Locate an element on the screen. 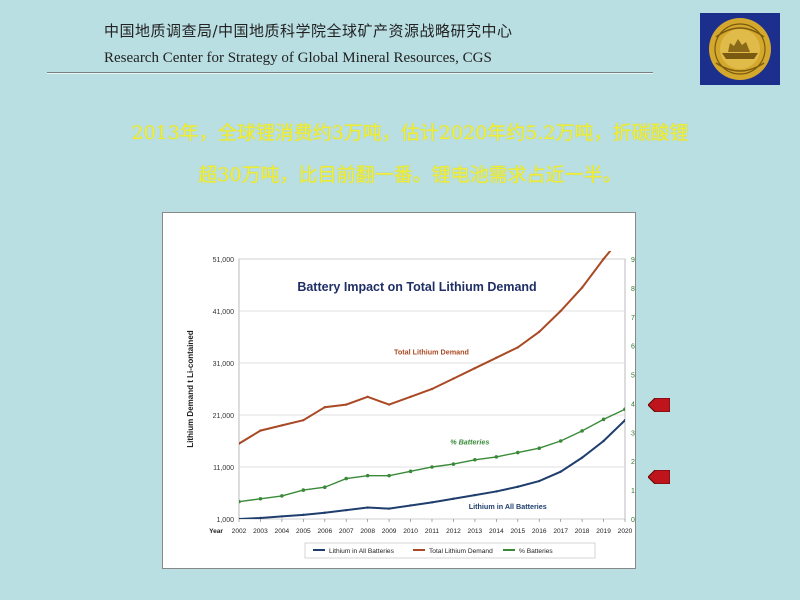 This screenshot has width=800, height=600. x-tick-label: 2003 is located at coordinates (260, 531).